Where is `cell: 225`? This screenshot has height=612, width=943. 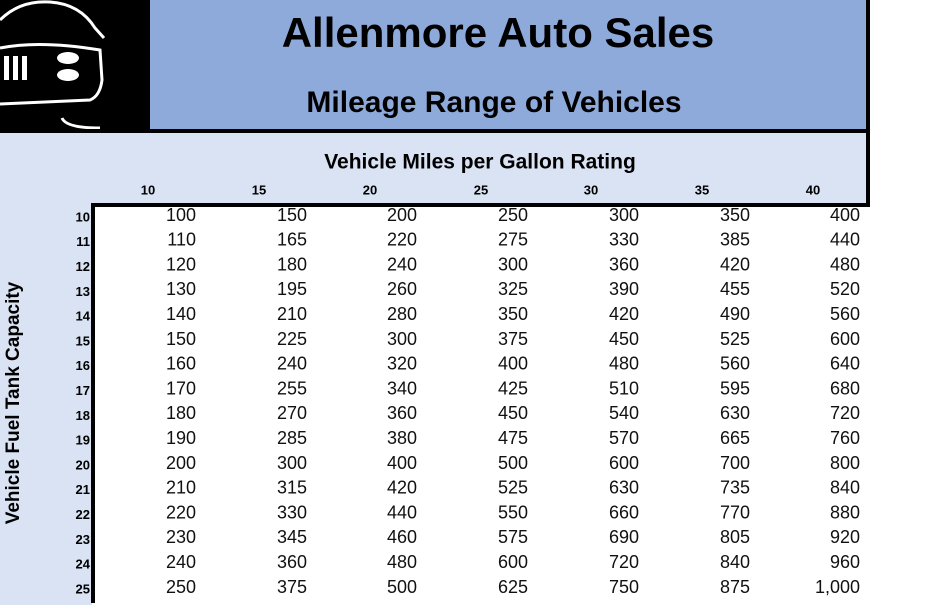 cell: 225 is located at coordinates (292, 339).